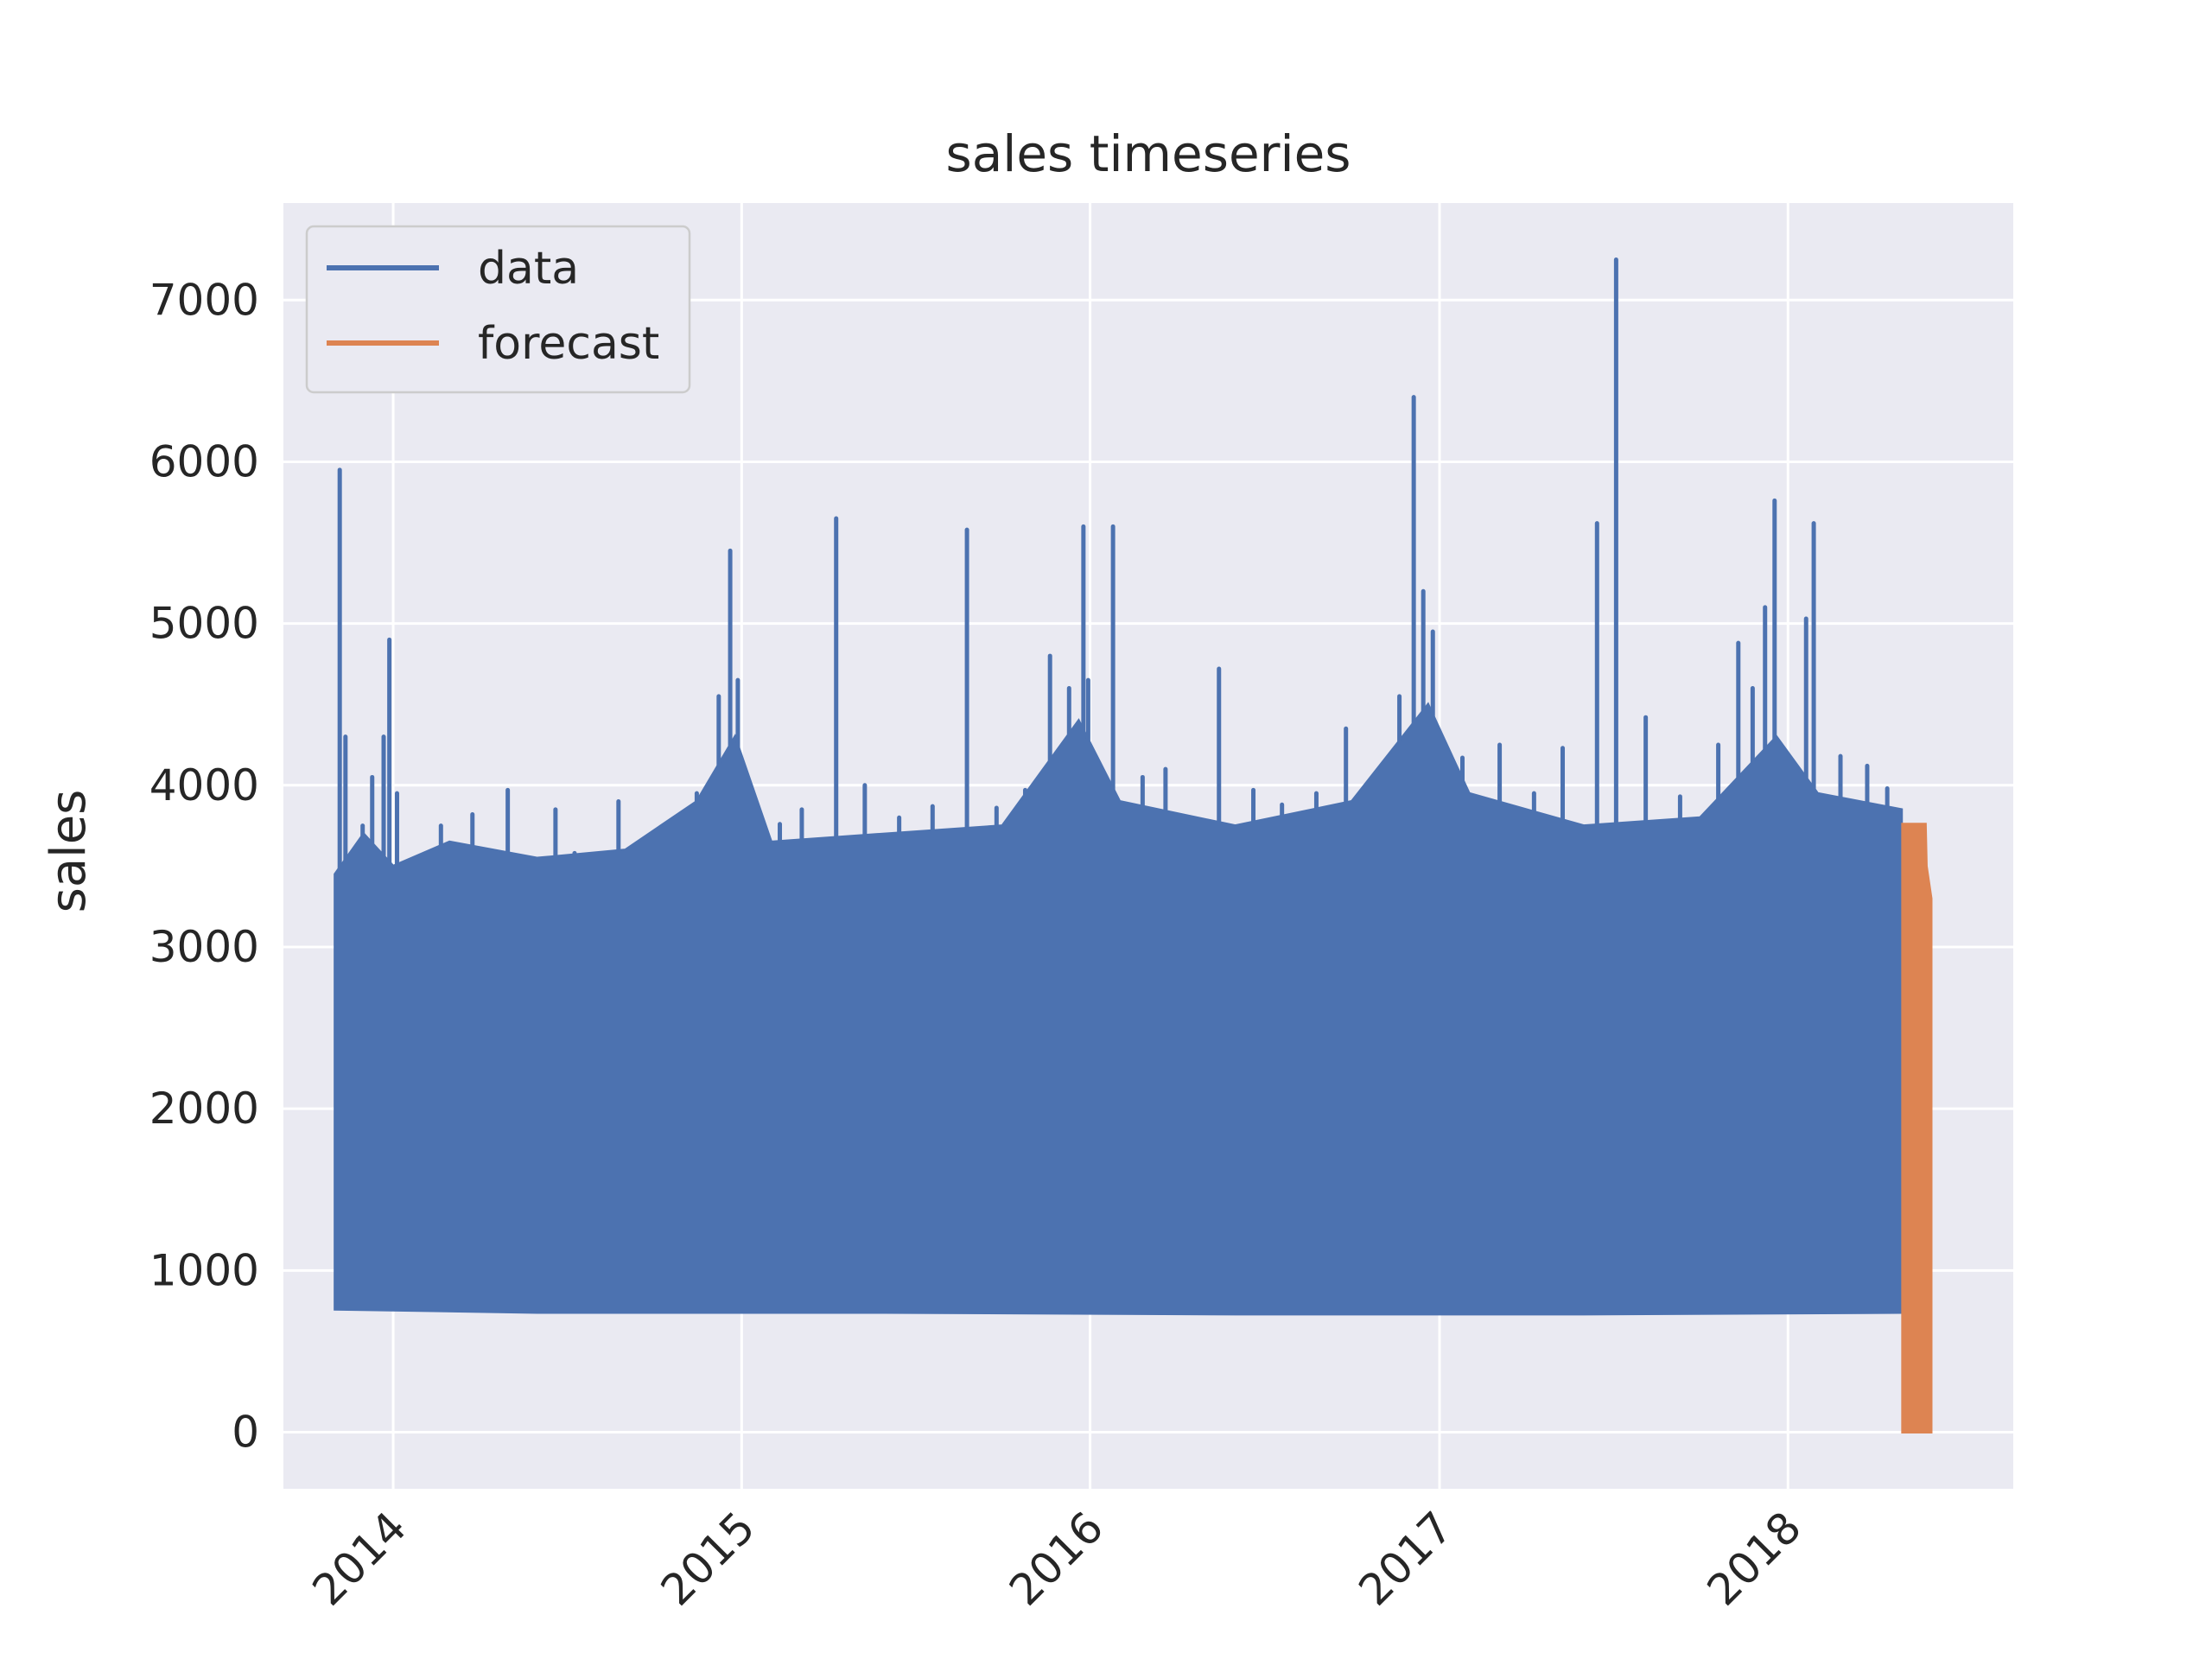  Describe the element at coordinates (69, 851) in the screenshot. I see `y-axis-label: sales` at that location.